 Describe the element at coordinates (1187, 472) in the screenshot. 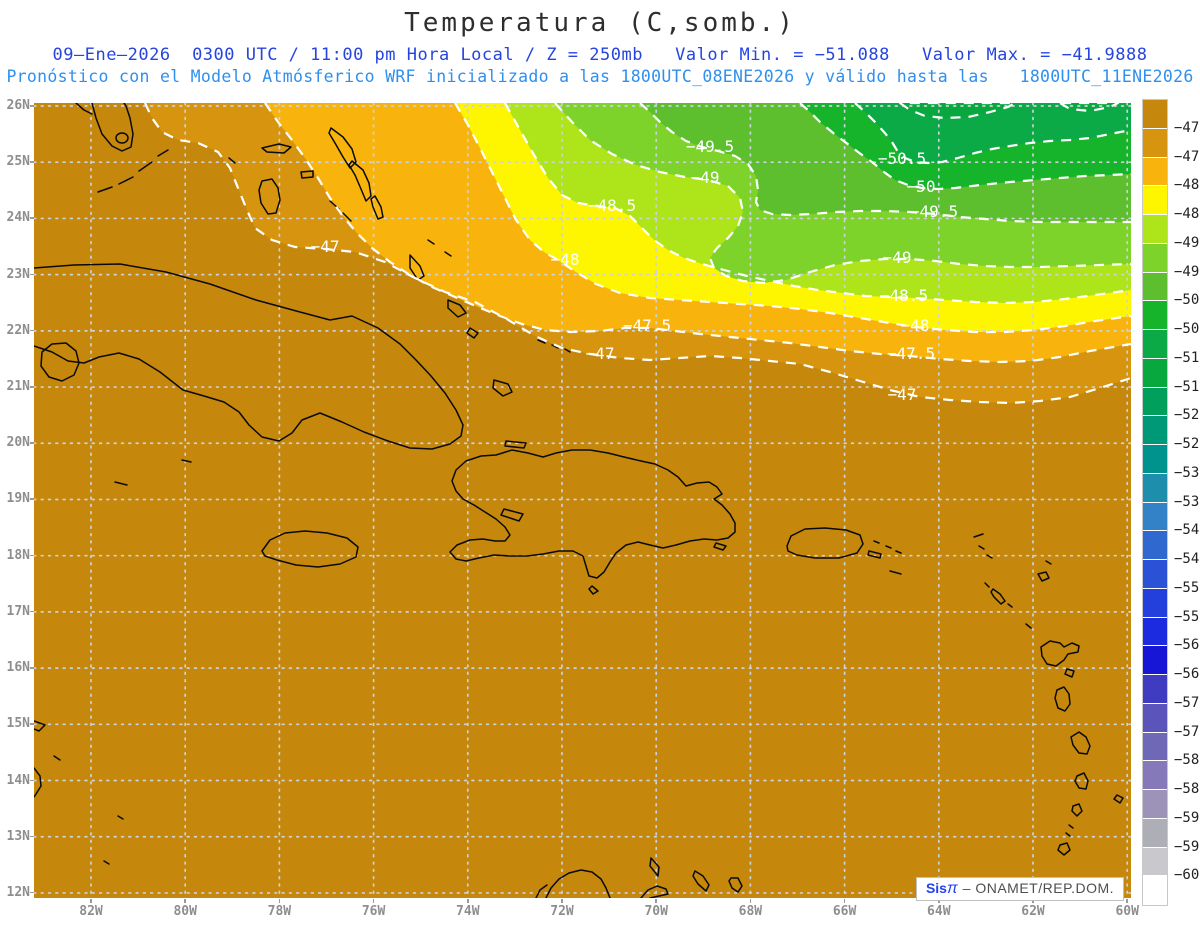

I see `colorbar-label: −53` at that location.